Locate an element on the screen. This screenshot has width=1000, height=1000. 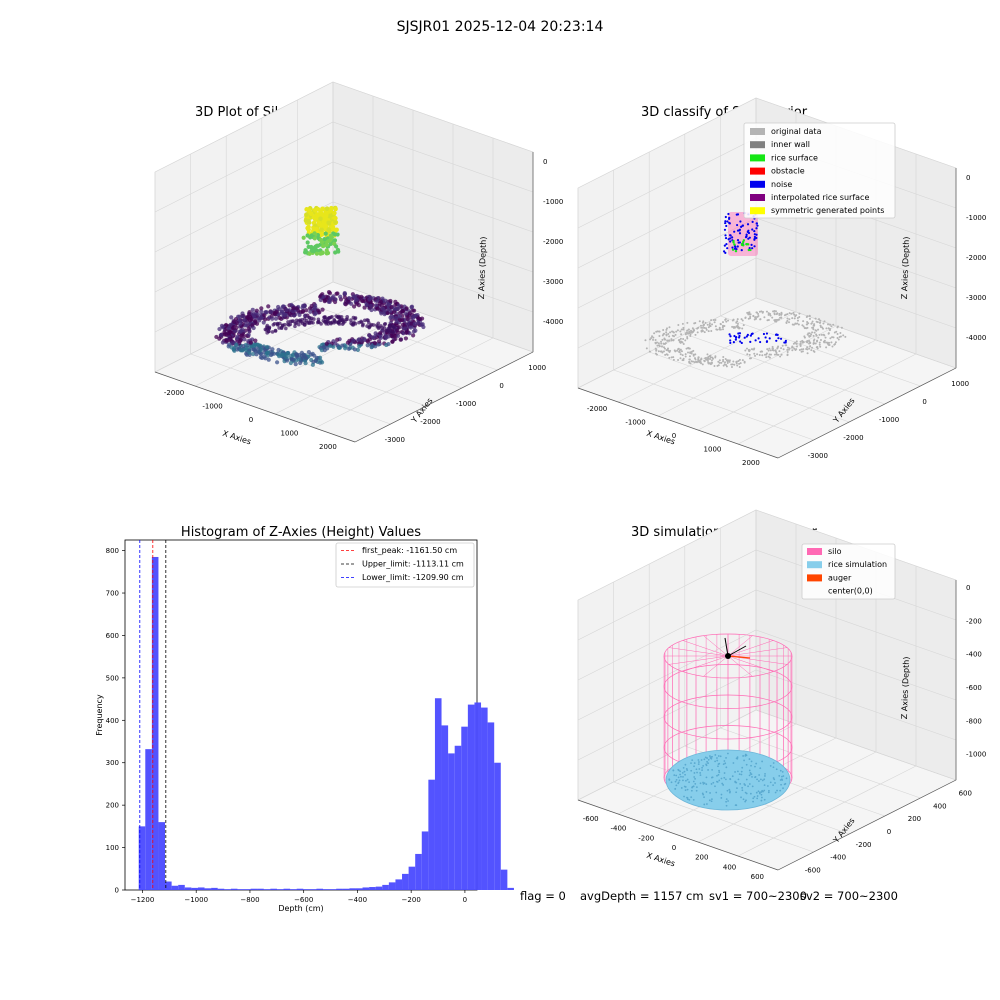
y-tick-label: 200 is located at coordinates (914, 819).